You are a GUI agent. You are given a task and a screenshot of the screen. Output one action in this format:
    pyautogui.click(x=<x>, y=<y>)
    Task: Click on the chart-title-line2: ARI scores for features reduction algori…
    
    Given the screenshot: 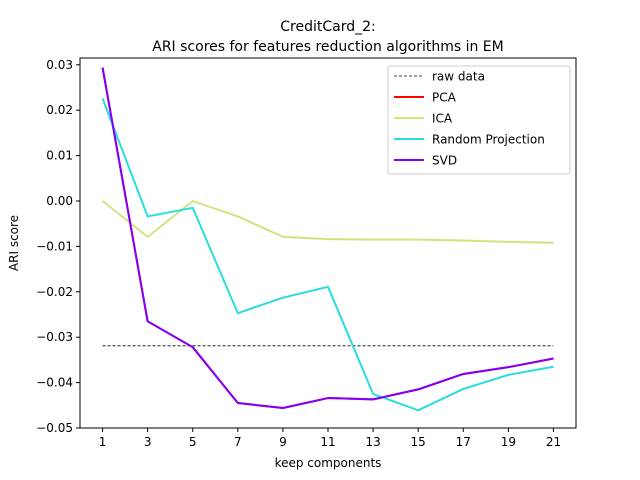 What is the action you would take?
    pyautogui.click(x=327, y=47)
    